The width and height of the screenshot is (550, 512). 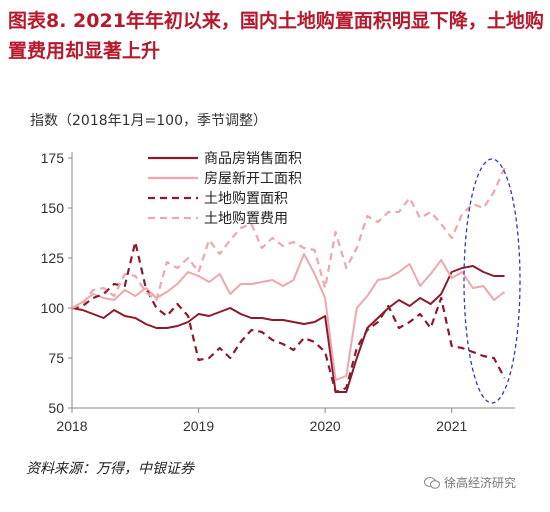 I want to click on y-axis-label: 指数（2018年1月=100，季节调整）, so click(x=148, y=121).